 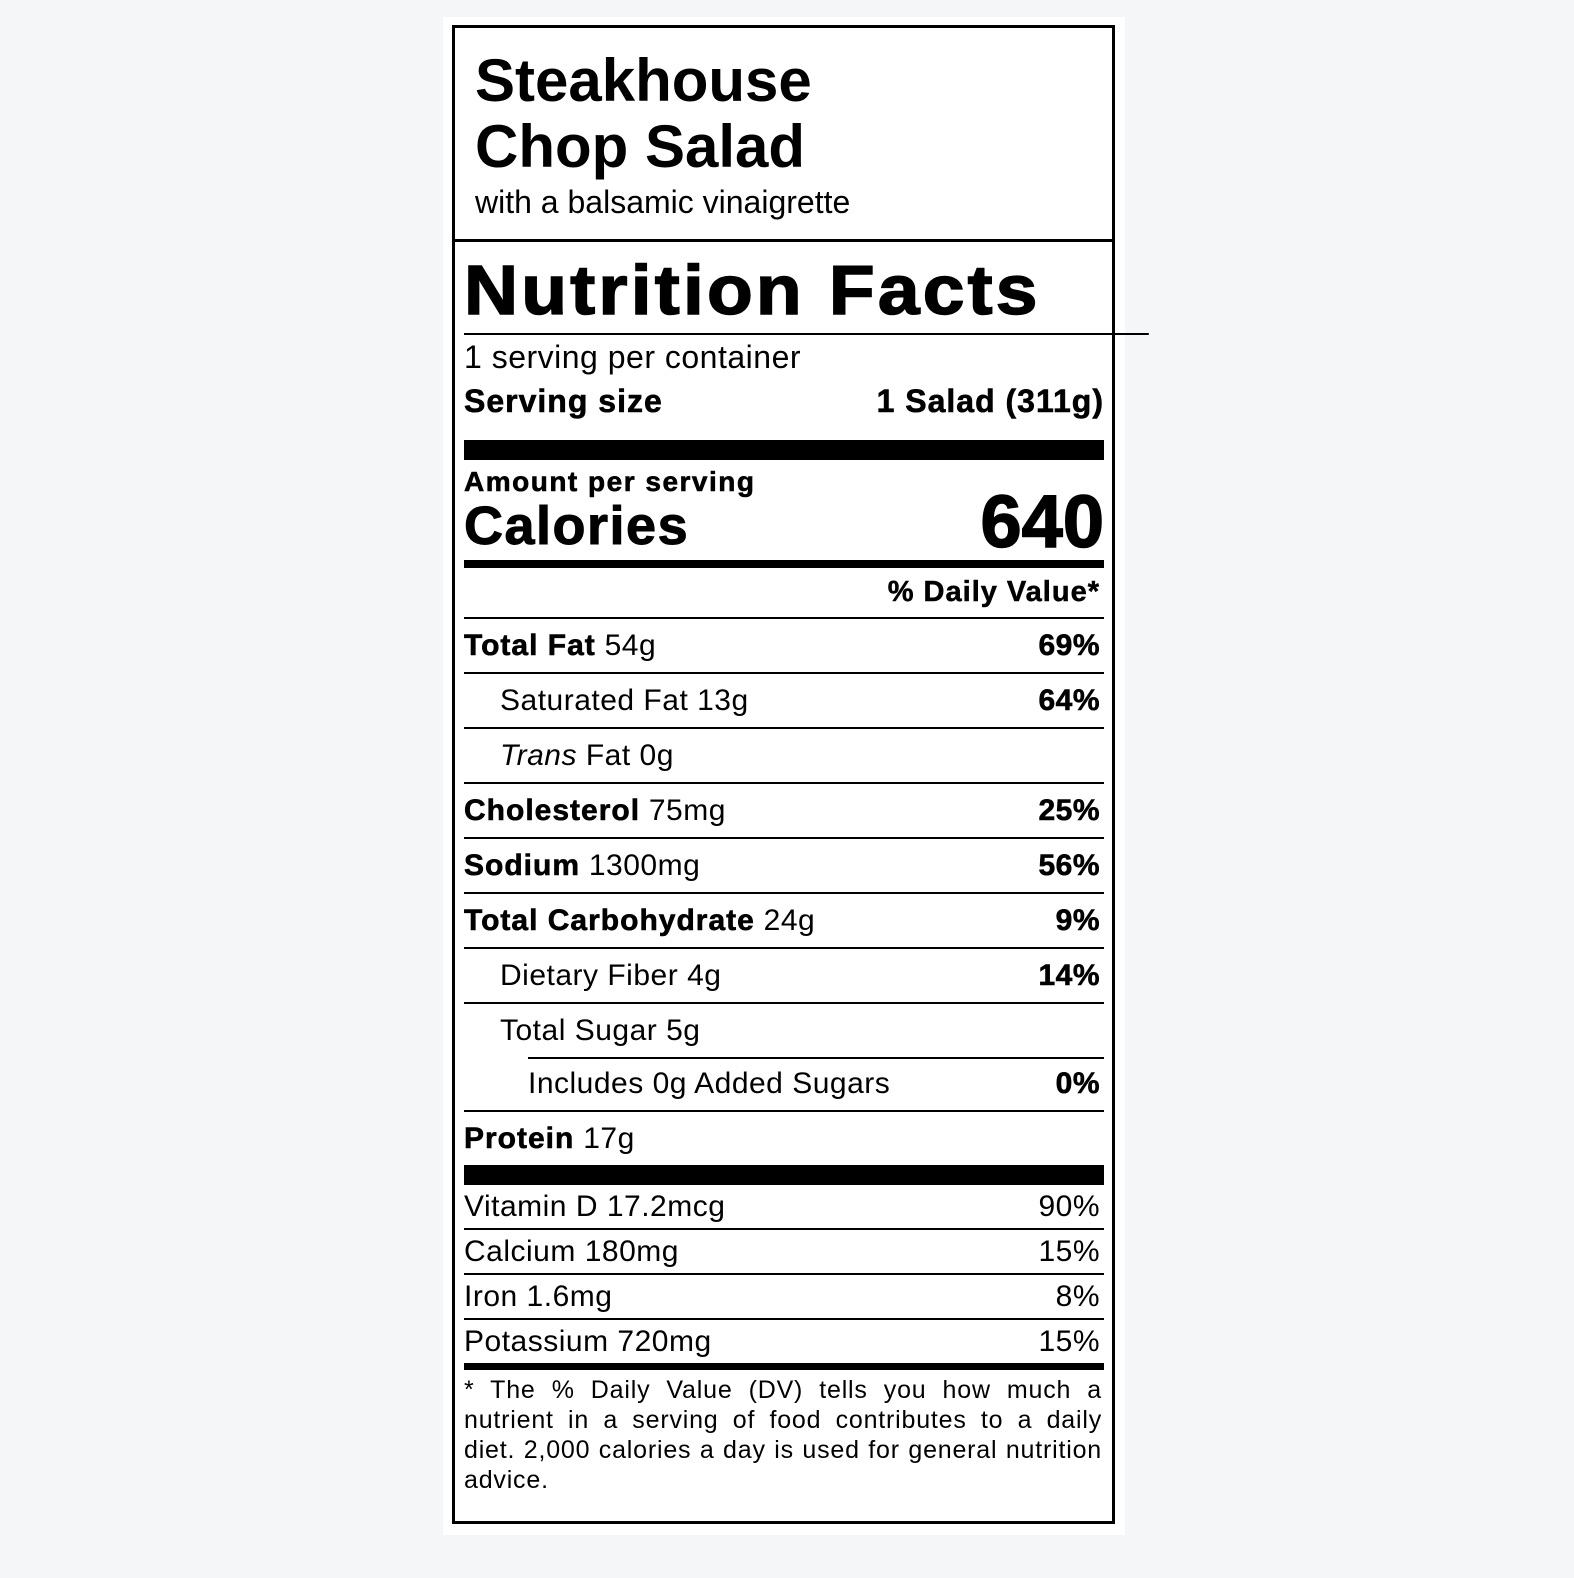 I want to click on nutrient-name: Protein, so click(x=519, y=1138).